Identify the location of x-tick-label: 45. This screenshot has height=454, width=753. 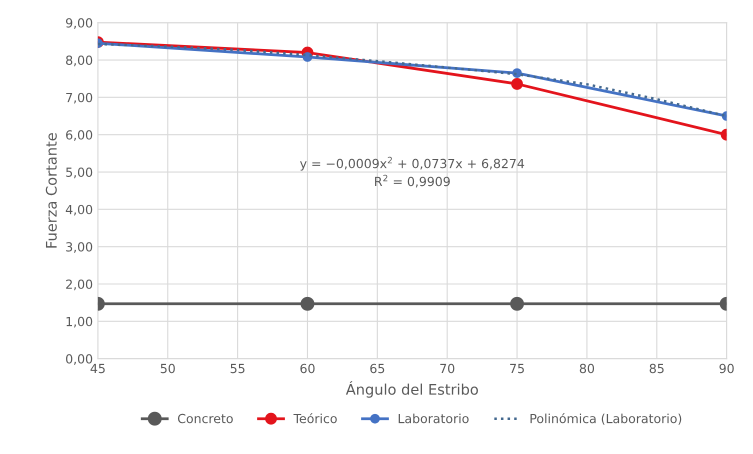
(97, 369).